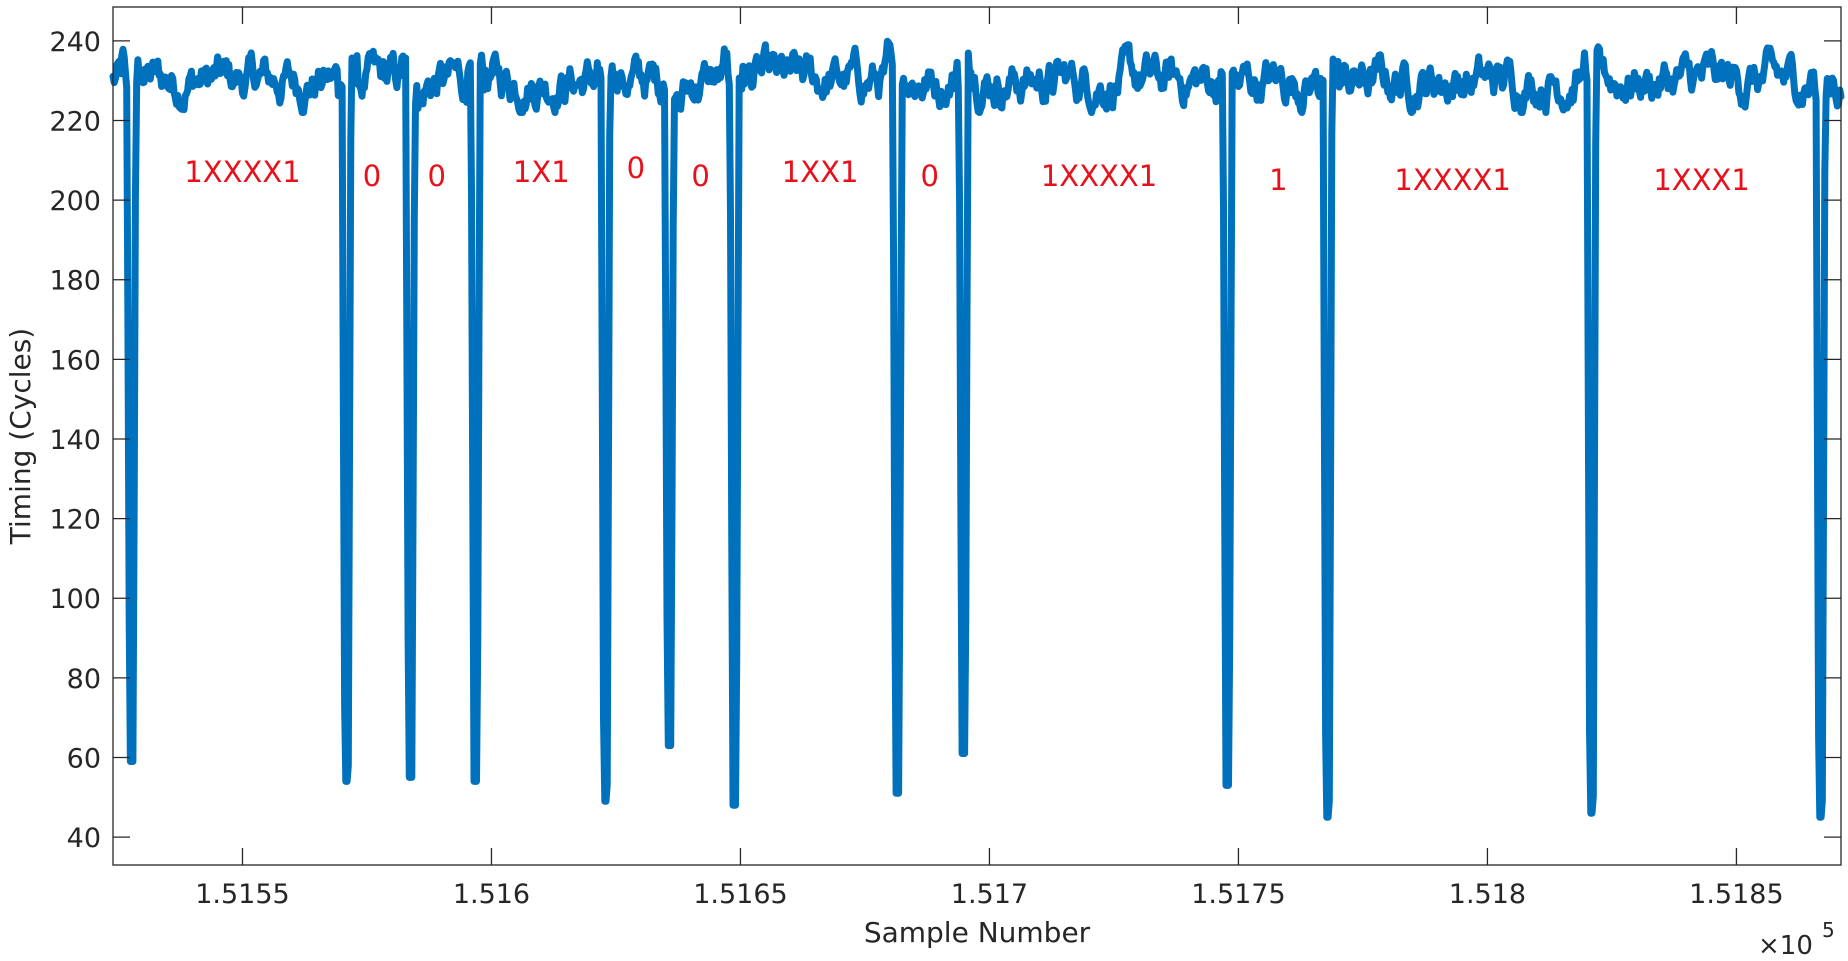 This screenshot has width=1848, height=961. What do you see at coordinates (75, 360) in the screenshot?
I see `y-tick-label: 160` at bounding box center [75, 360].